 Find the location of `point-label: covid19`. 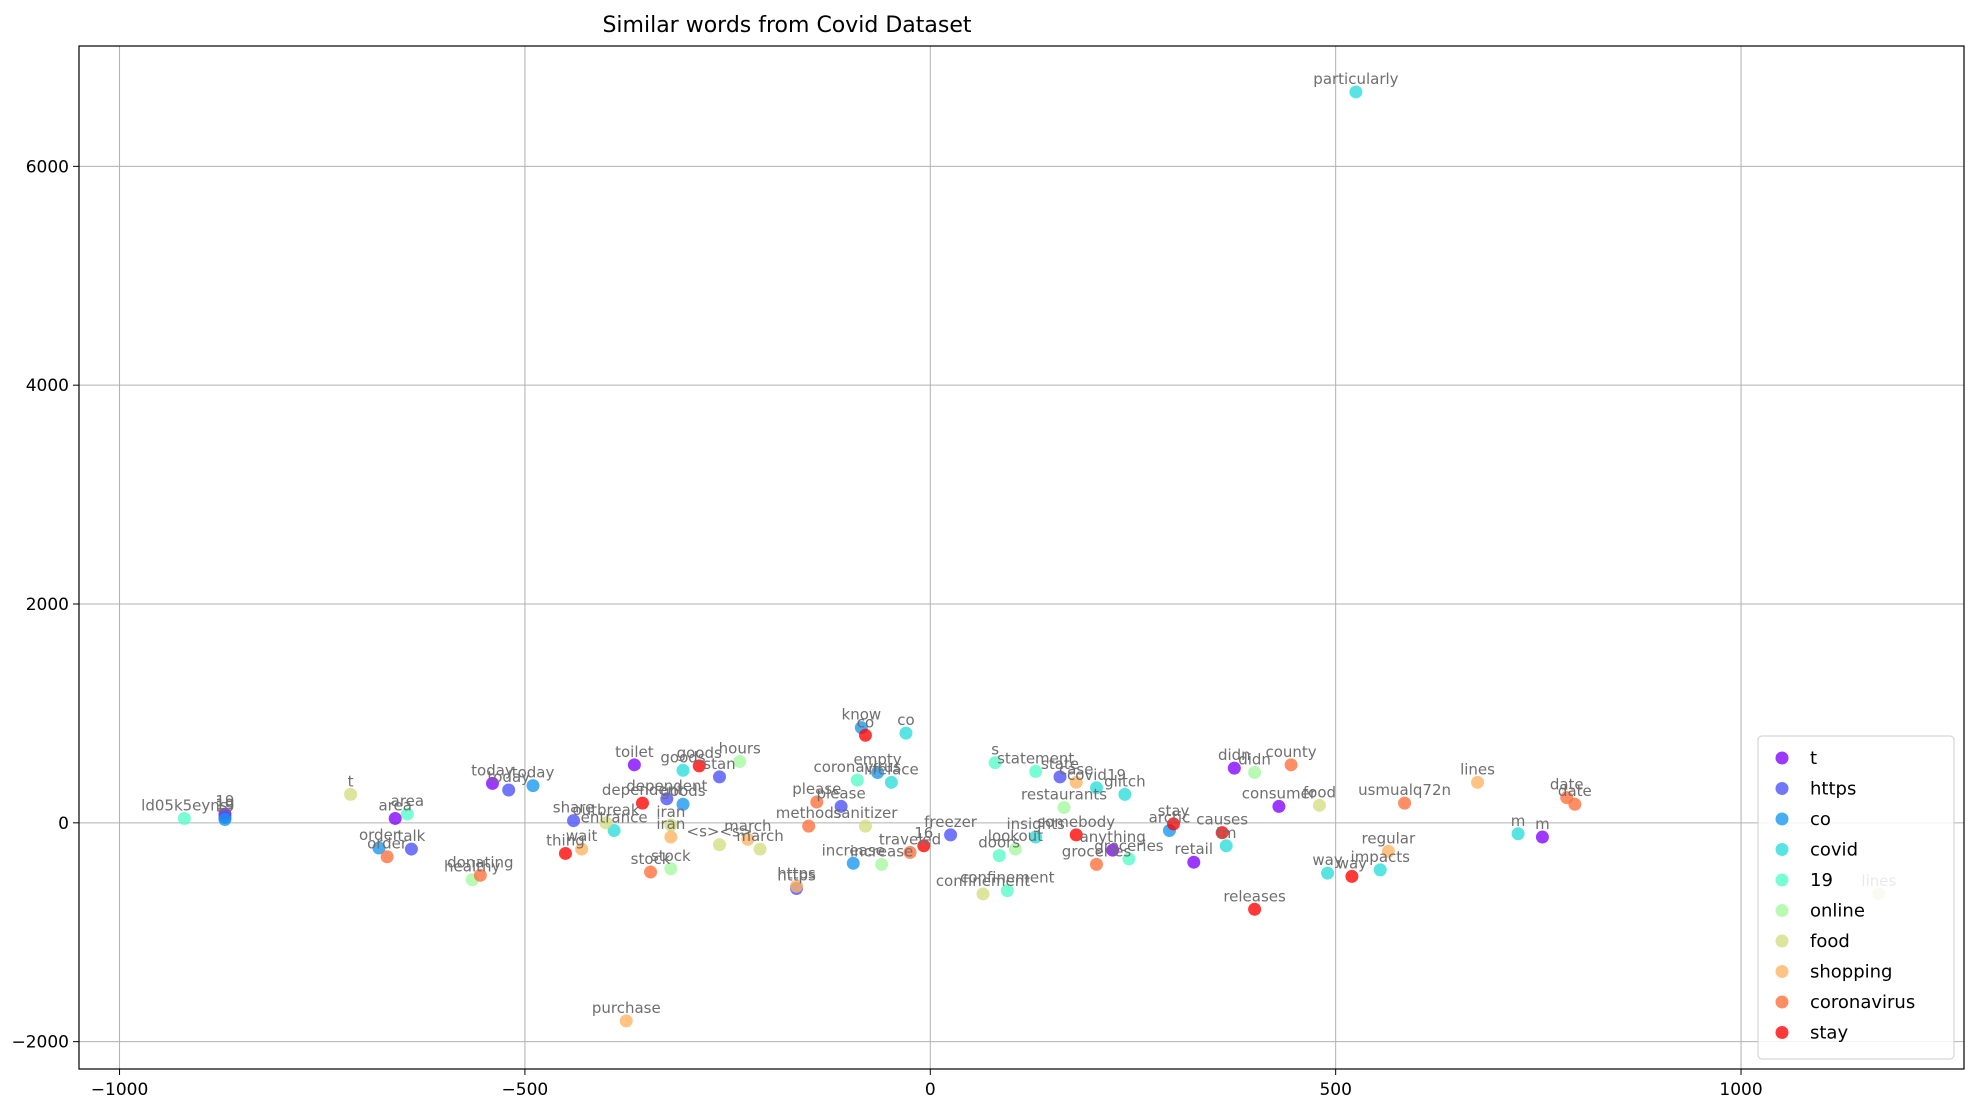

point-label: covid19 is located at coordinates (1096, 775).